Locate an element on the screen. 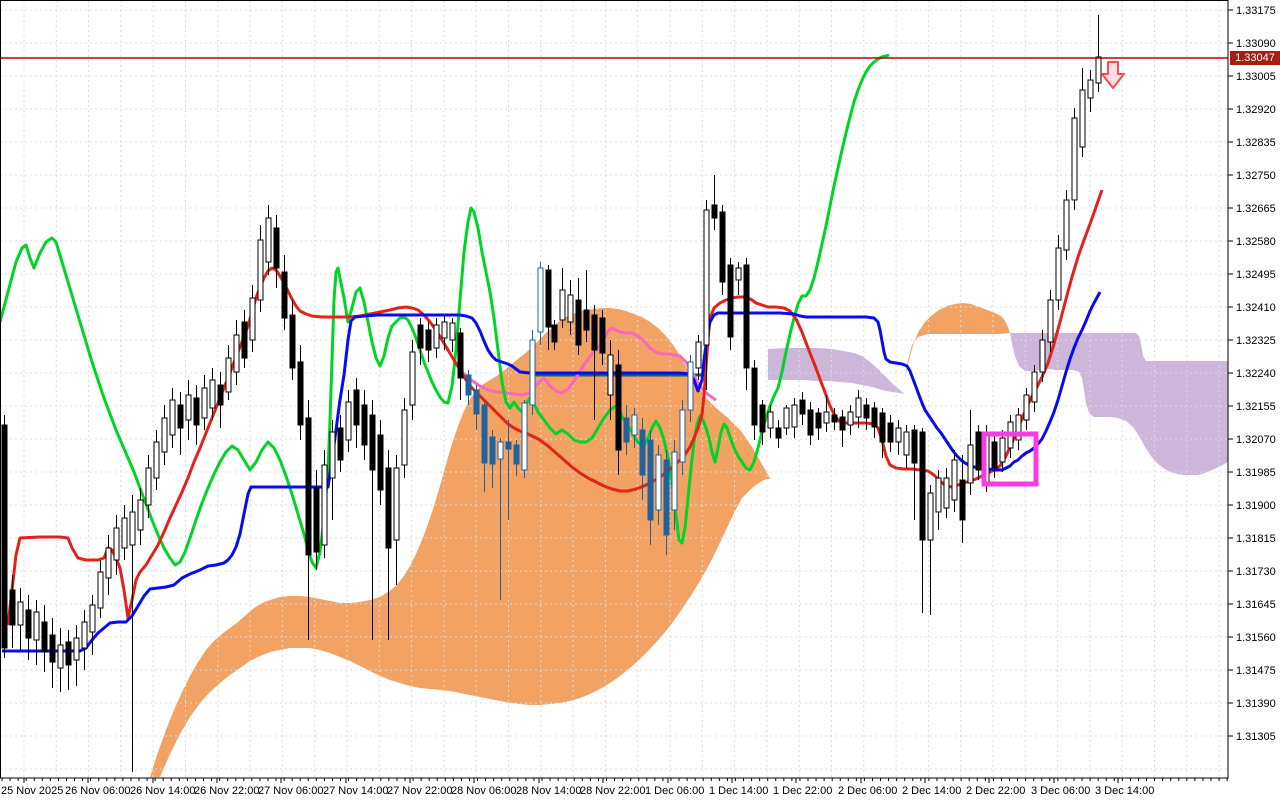  price-axis-label: 1.31475 is located at coordinates (1256, 671).